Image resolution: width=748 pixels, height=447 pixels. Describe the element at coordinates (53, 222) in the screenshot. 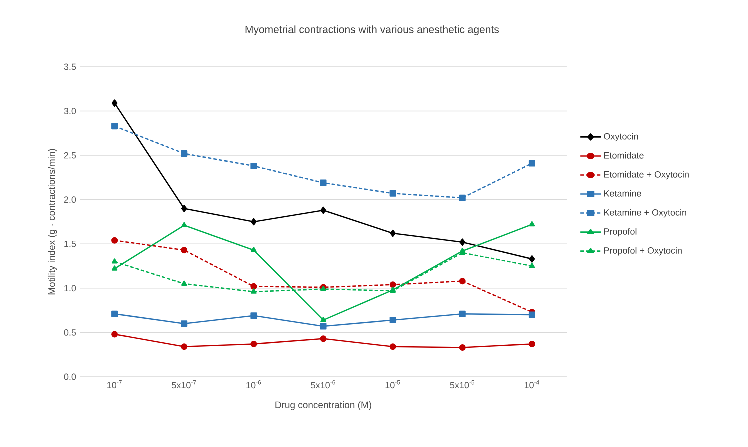

I see `y-axis-title: Motility index (g · contractions/min)` at that location.